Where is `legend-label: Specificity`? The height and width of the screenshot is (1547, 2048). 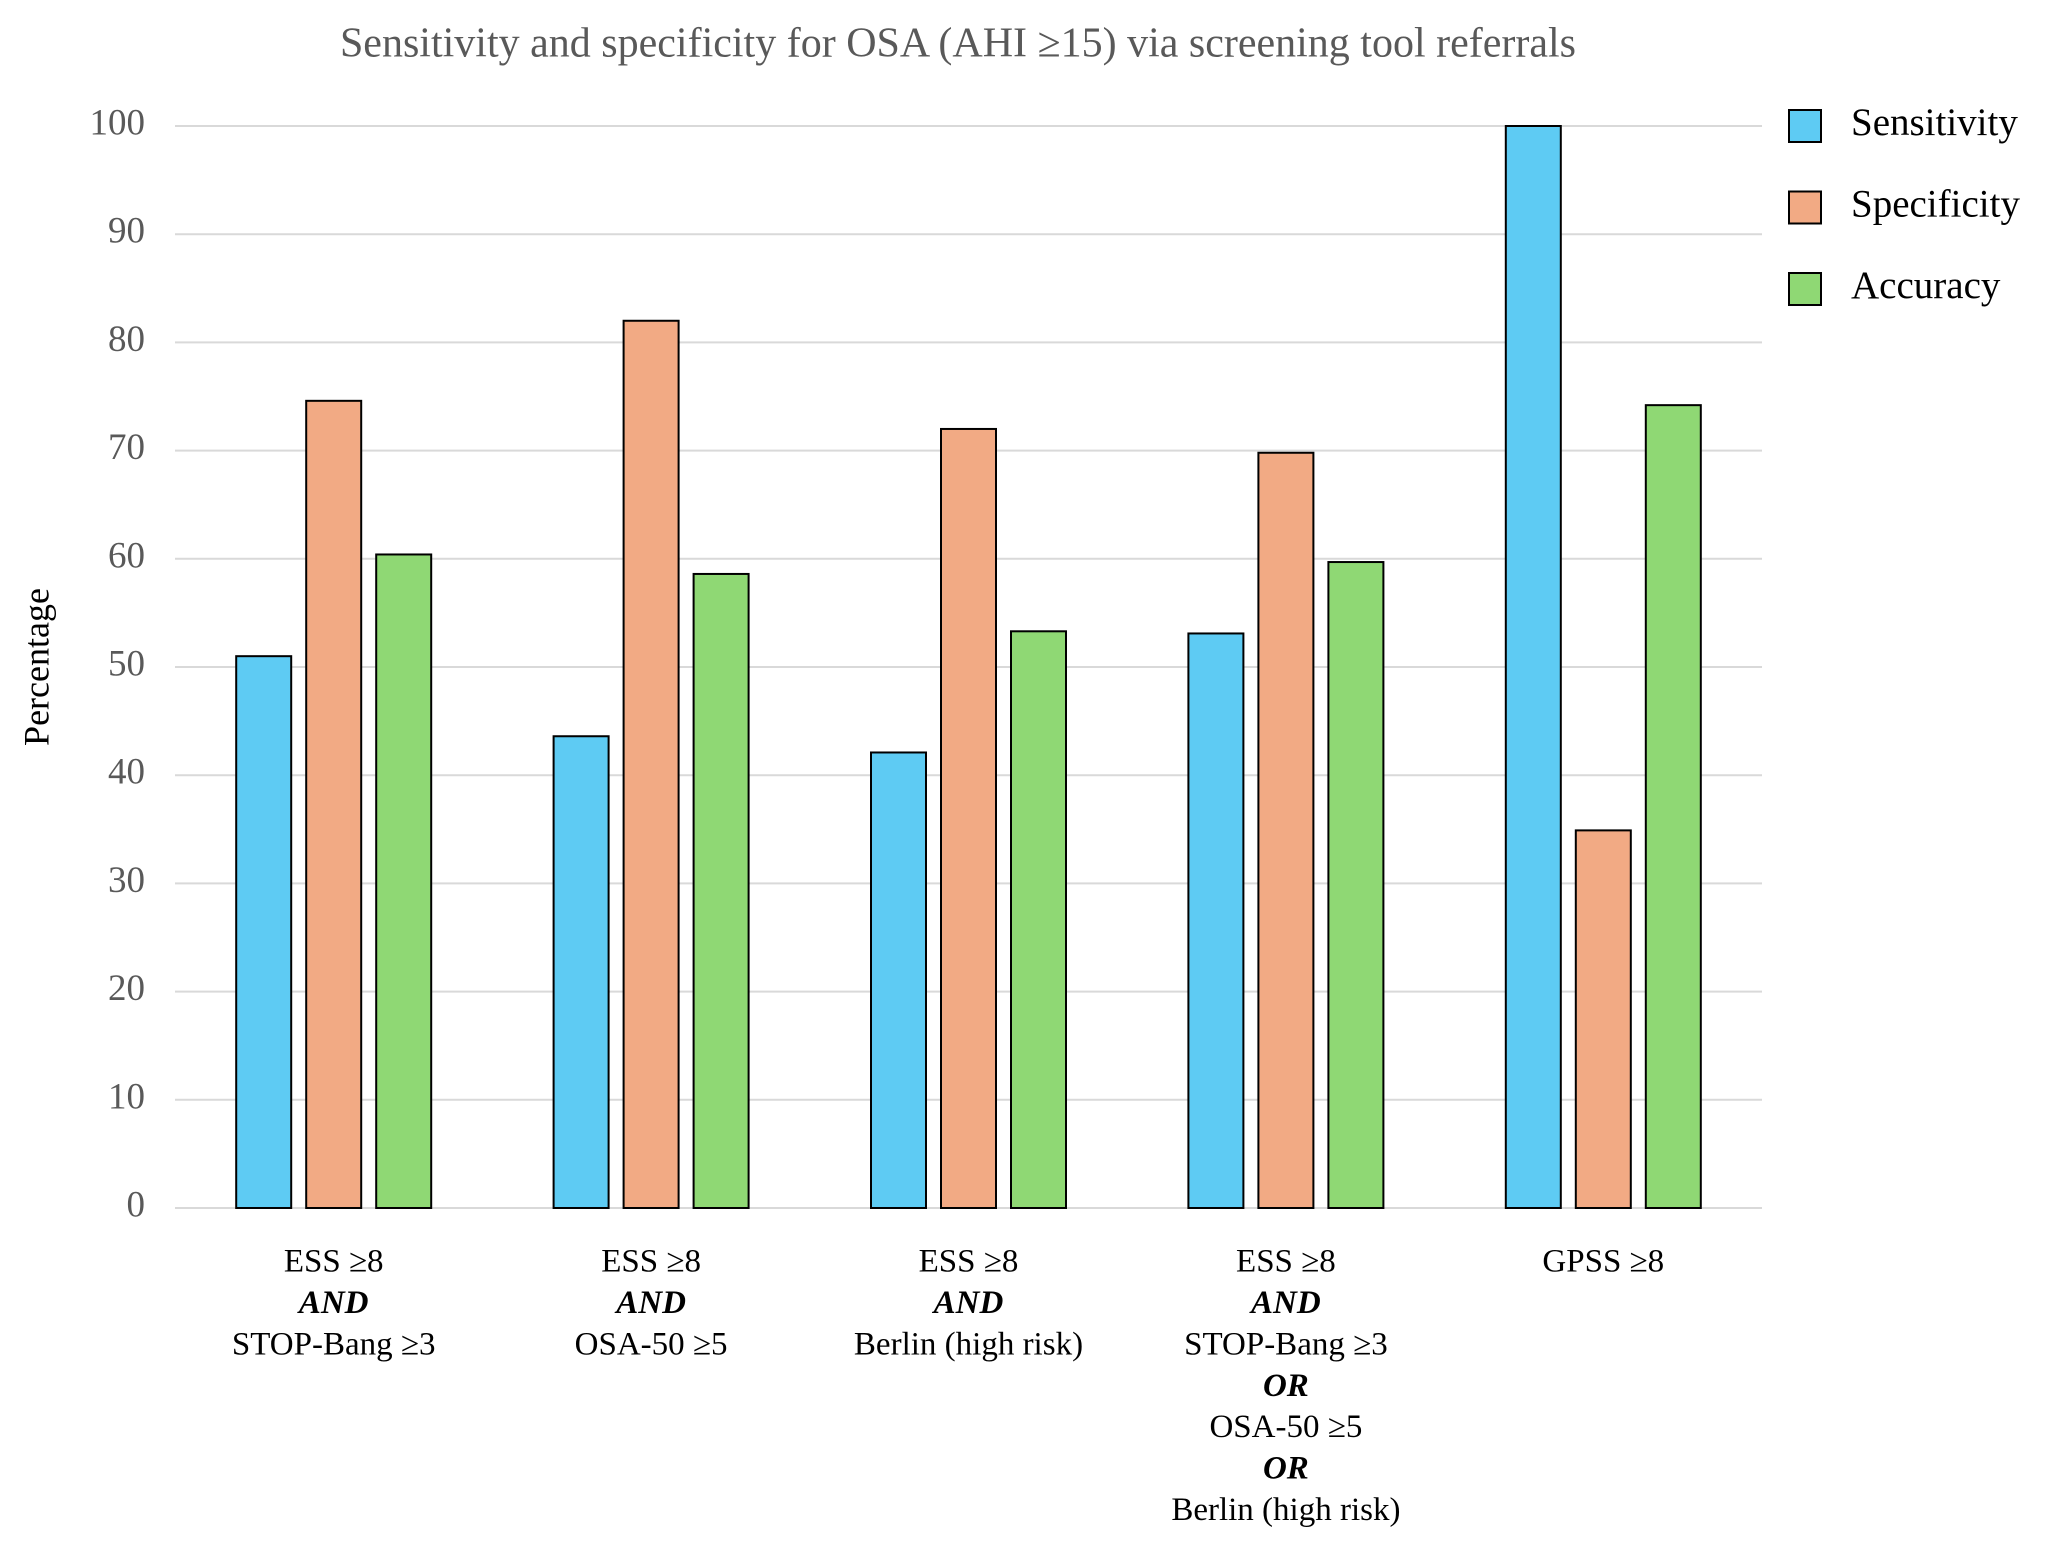
legend-label: Specificity is located at coordinates (1935, 203).